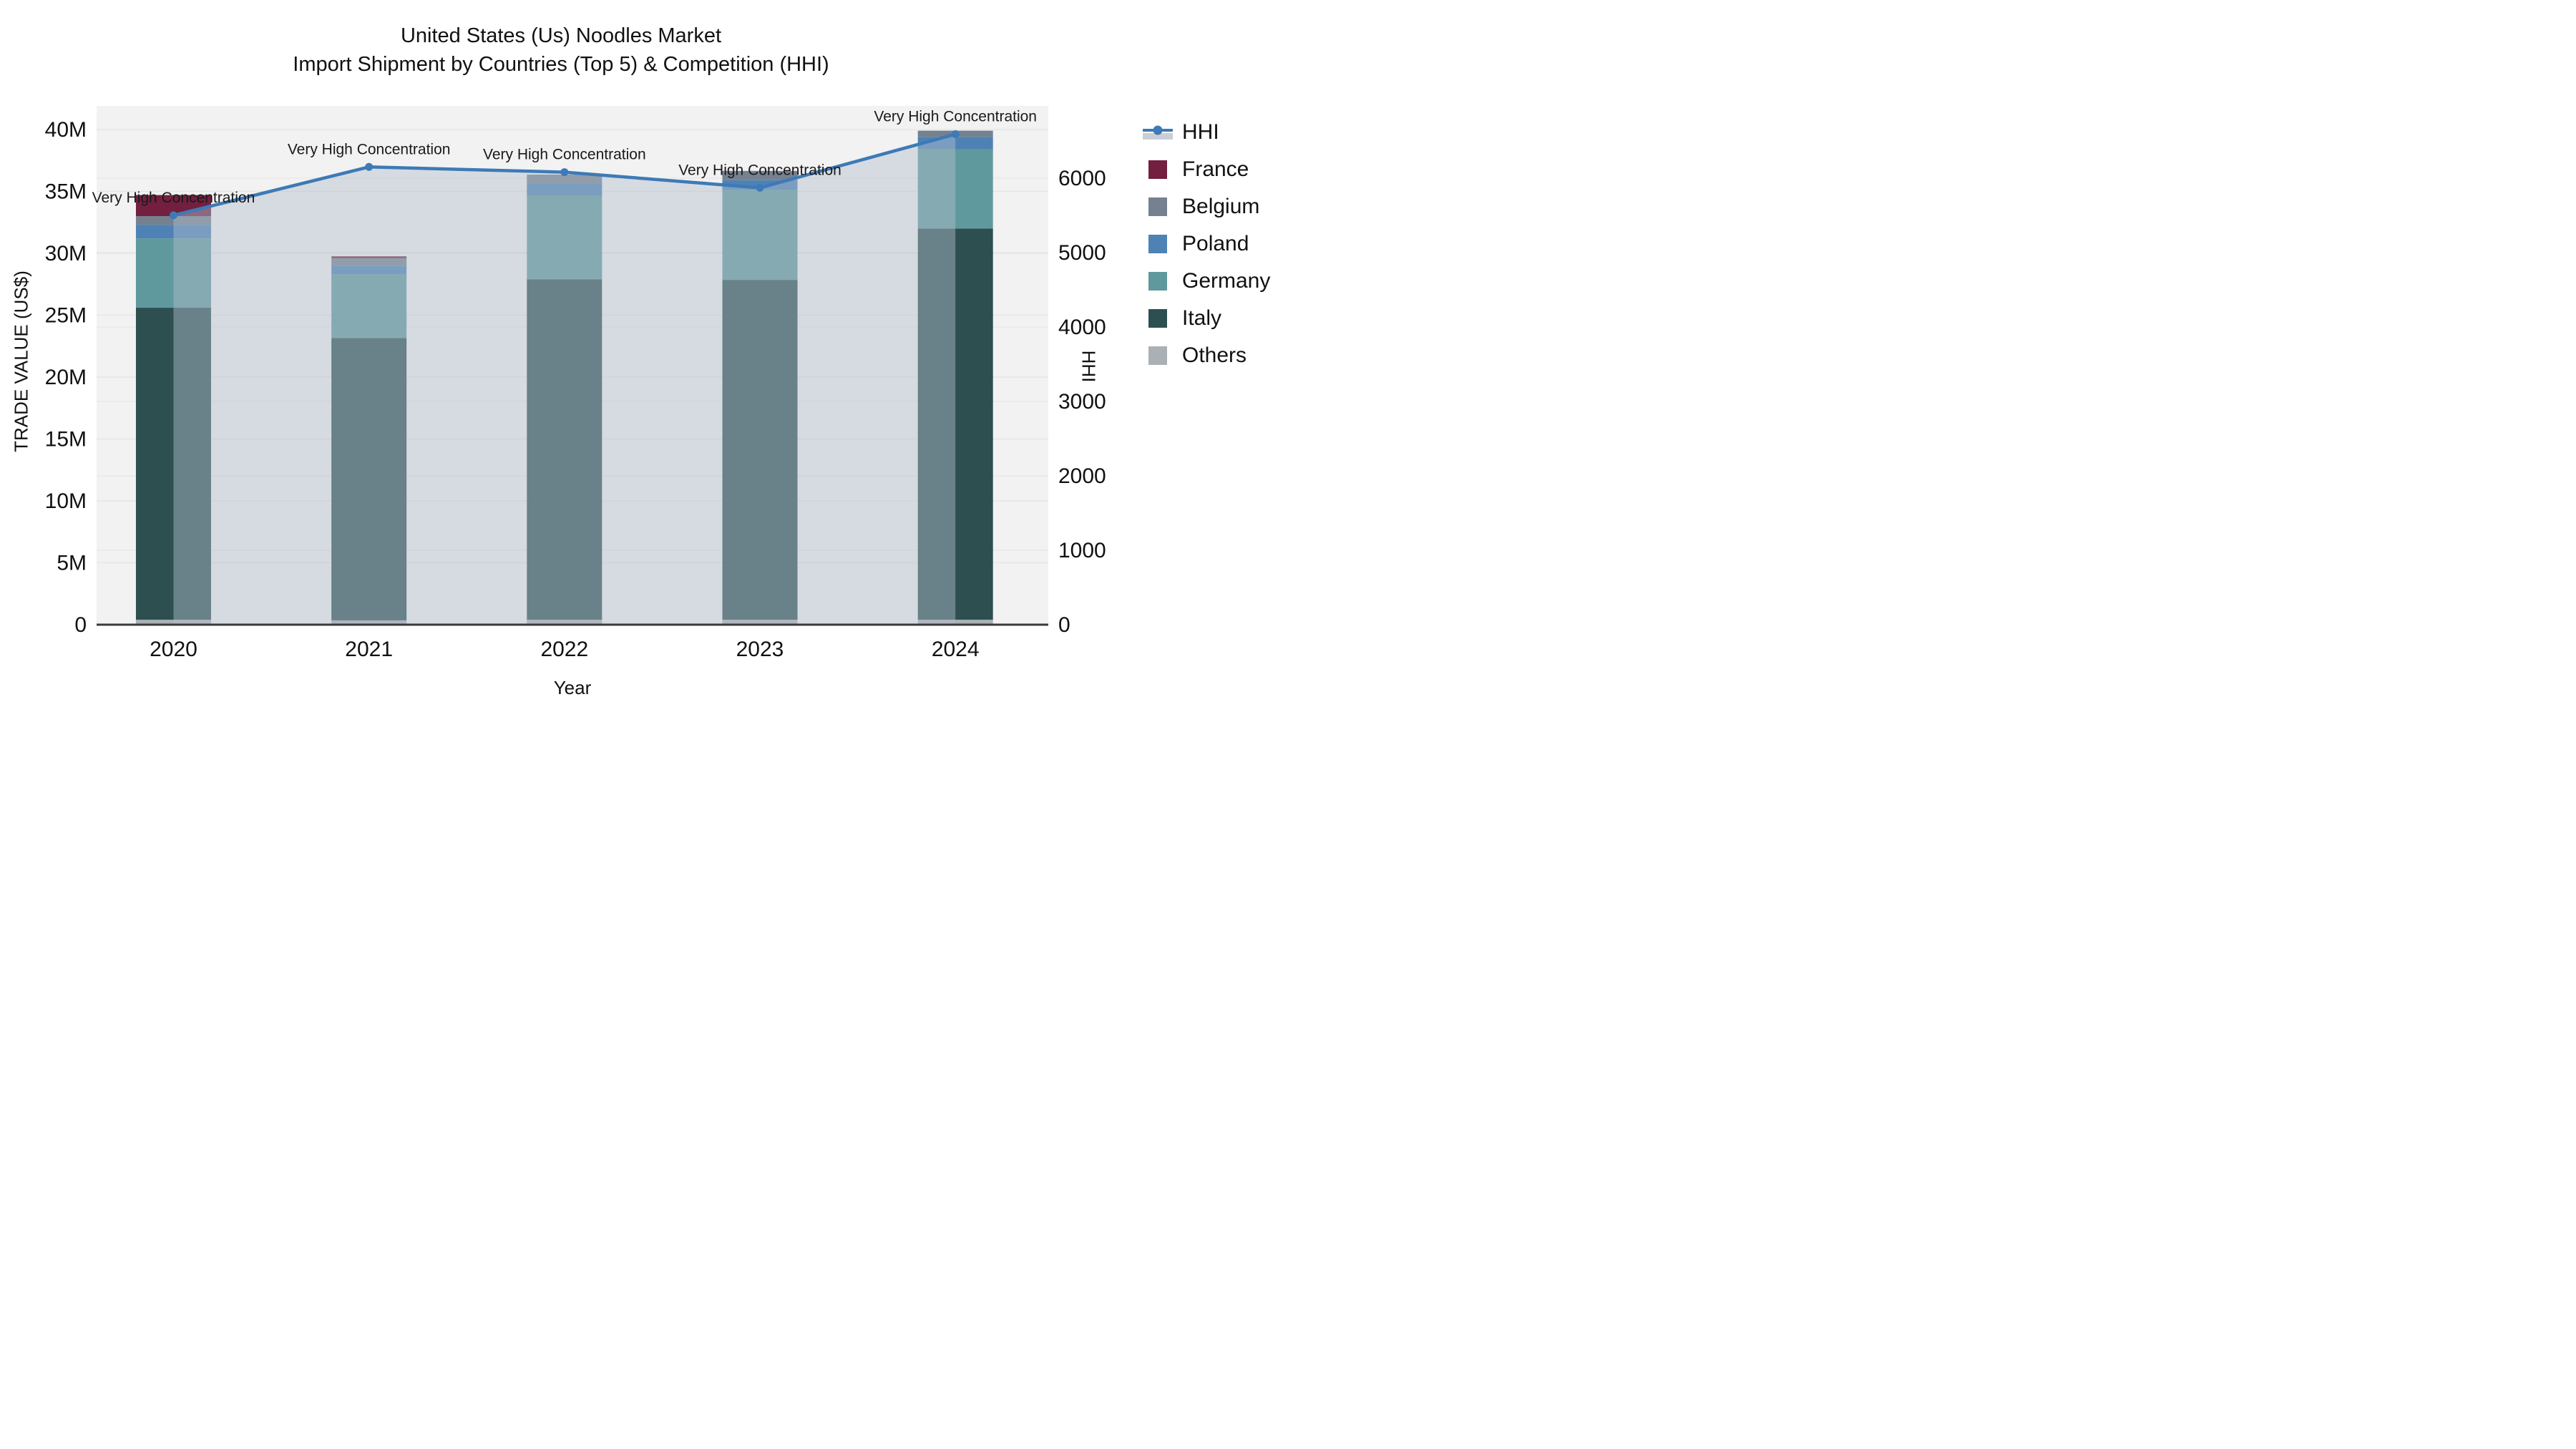 This screenshot has width=2576, height=1449. What do you see at coordinates (564, 155) in the screenshot?
I see `annotation-2022: Very High Concentration` at bounding box center [564, 155].